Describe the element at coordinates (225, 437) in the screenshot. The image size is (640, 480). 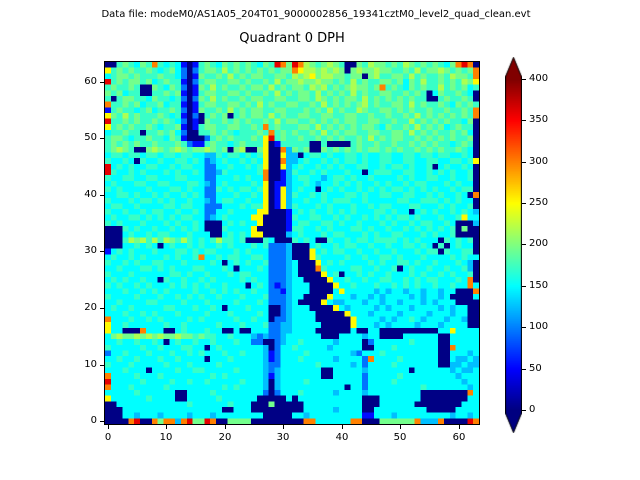
I see `x-tick-label: 20` at that location.